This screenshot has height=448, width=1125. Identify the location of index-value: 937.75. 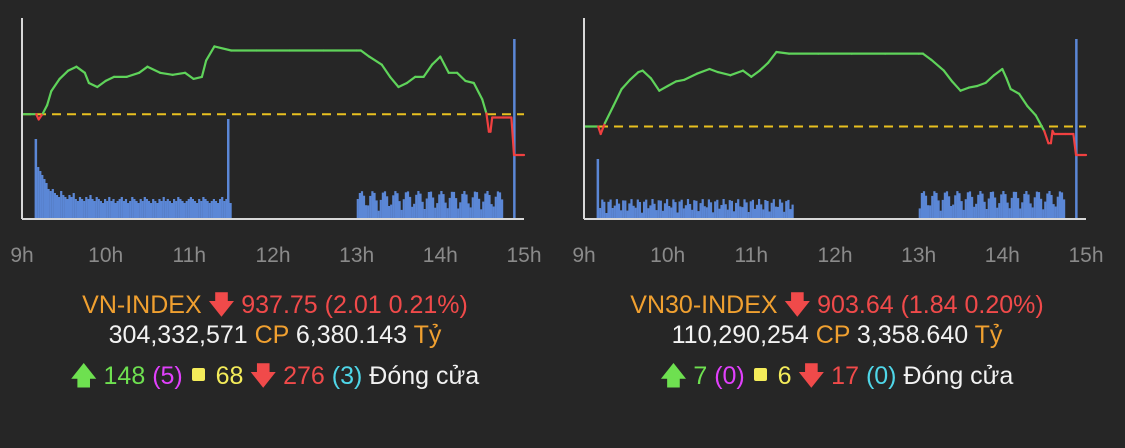
(279, 305).